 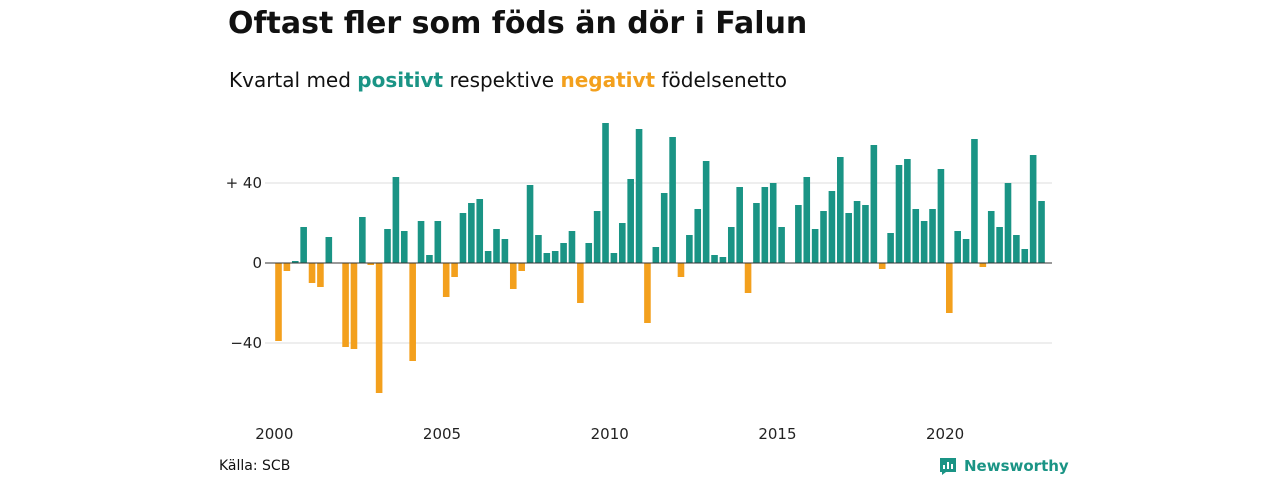 What do you see at coordinates (518, 23) in the screenshot?
I see `chart-title: Oftast fler som föds än dör i Falun` at bounding box center [518, 23].